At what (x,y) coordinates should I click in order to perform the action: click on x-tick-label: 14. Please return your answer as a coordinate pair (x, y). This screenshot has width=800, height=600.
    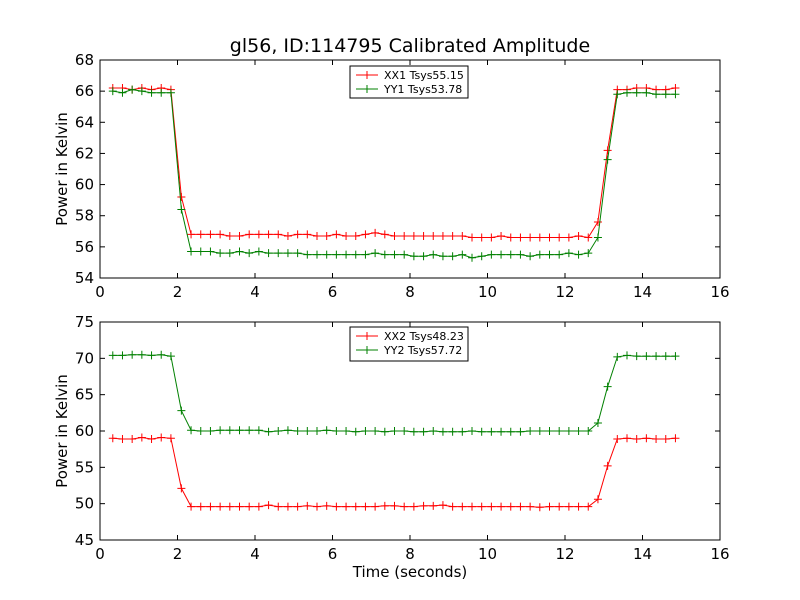
    Looking at the image, I should click on (642, 554).